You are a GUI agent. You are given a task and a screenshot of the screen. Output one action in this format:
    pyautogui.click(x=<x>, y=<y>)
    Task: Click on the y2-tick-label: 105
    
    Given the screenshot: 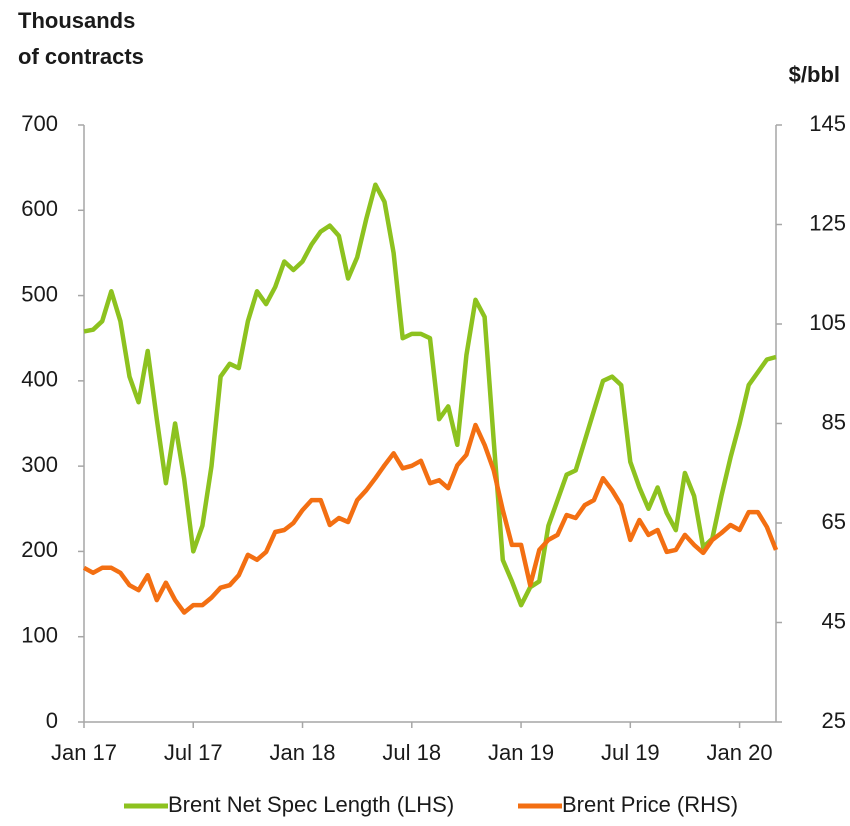 What is the action you would take?
    pyautogui.click(x=827, y=322)
    